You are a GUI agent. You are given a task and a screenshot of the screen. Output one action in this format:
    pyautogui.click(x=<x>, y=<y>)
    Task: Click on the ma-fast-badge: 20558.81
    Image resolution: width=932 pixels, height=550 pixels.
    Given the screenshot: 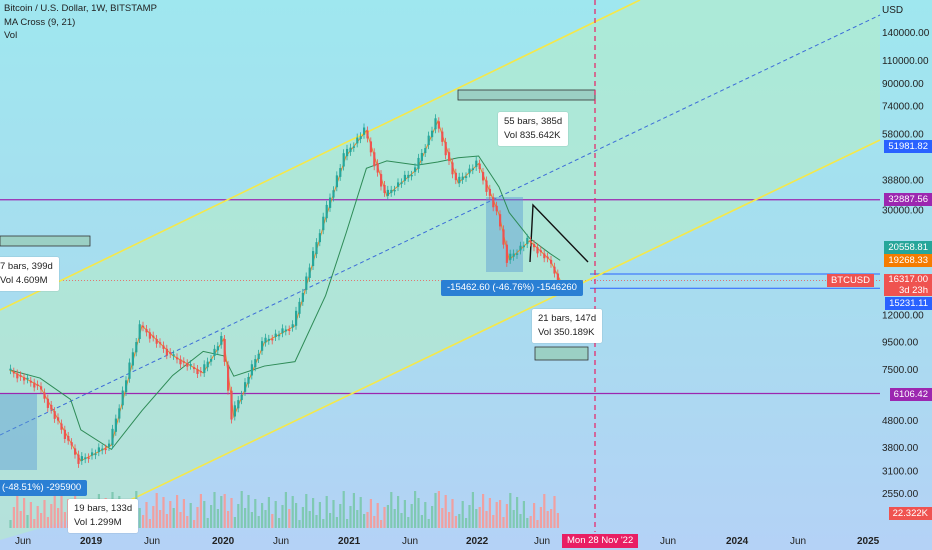 What is the action you would take?
    pyautogui.click(x=908, y=247)
    